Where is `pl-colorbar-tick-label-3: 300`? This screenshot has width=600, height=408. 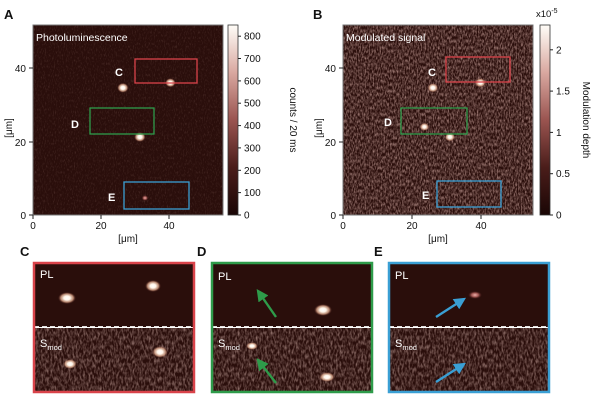 pl-colorbar-tick-label-3: 300 is located at coordinates (252, 148).